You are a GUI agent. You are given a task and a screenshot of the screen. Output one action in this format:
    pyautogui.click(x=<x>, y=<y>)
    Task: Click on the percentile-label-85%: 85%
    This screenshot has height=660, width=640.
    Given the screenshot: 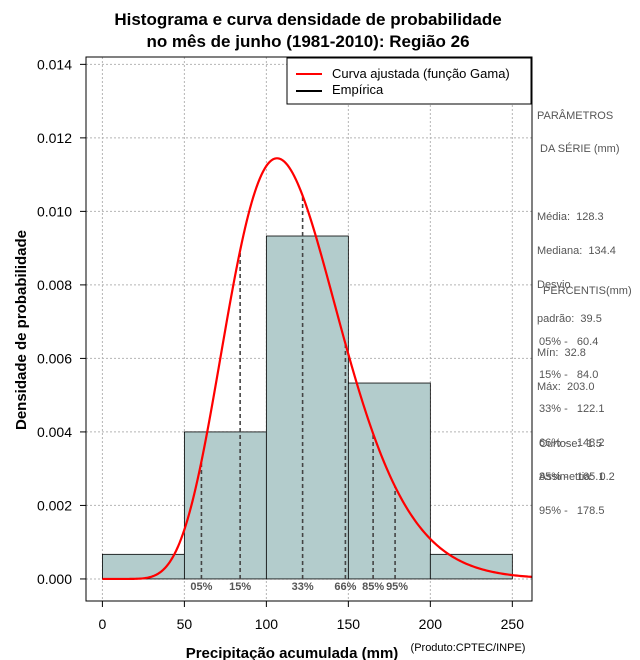 What is the action you would take?
    pyautogui.click(x=373, y=587)
    